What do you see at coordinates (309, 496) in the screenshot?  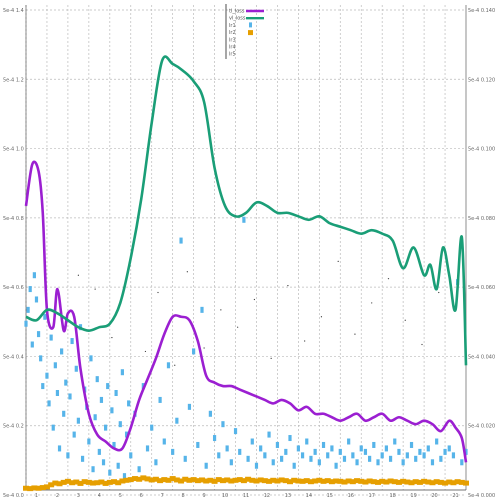 I see `x-tick-label: 14` at bounding box center [309, 496].